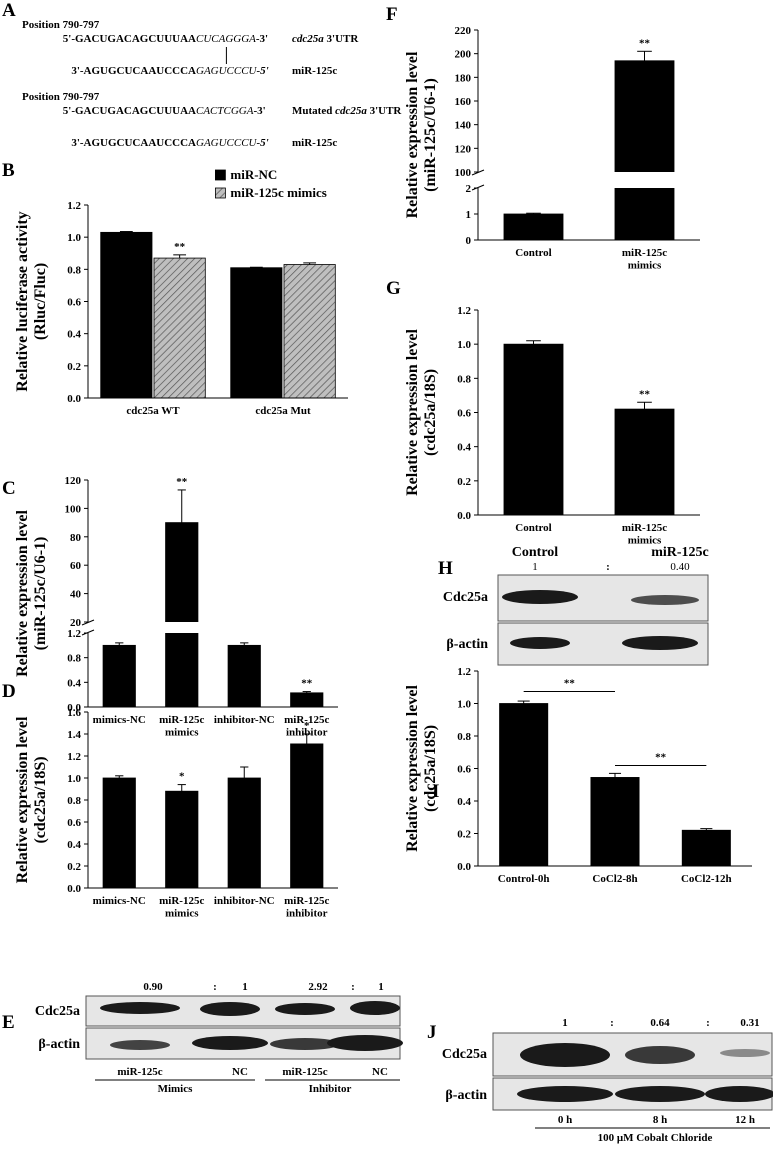 The height and width of the screenshot is (1176, 773). Describe the element at coordinates (40, 594) in the screenshot. I see `text-line: (miR-125c/U6-1)` at that location.